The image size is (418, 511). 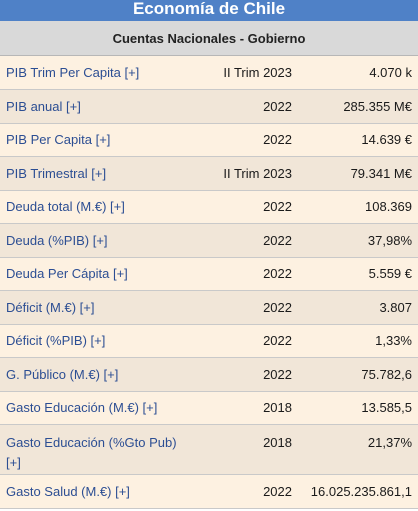 What do you see at coordinates (67, 274) in the screenshot?
I see `indicator-link: Deuda Per Cápita [+]` at bounding box center [67, 274].